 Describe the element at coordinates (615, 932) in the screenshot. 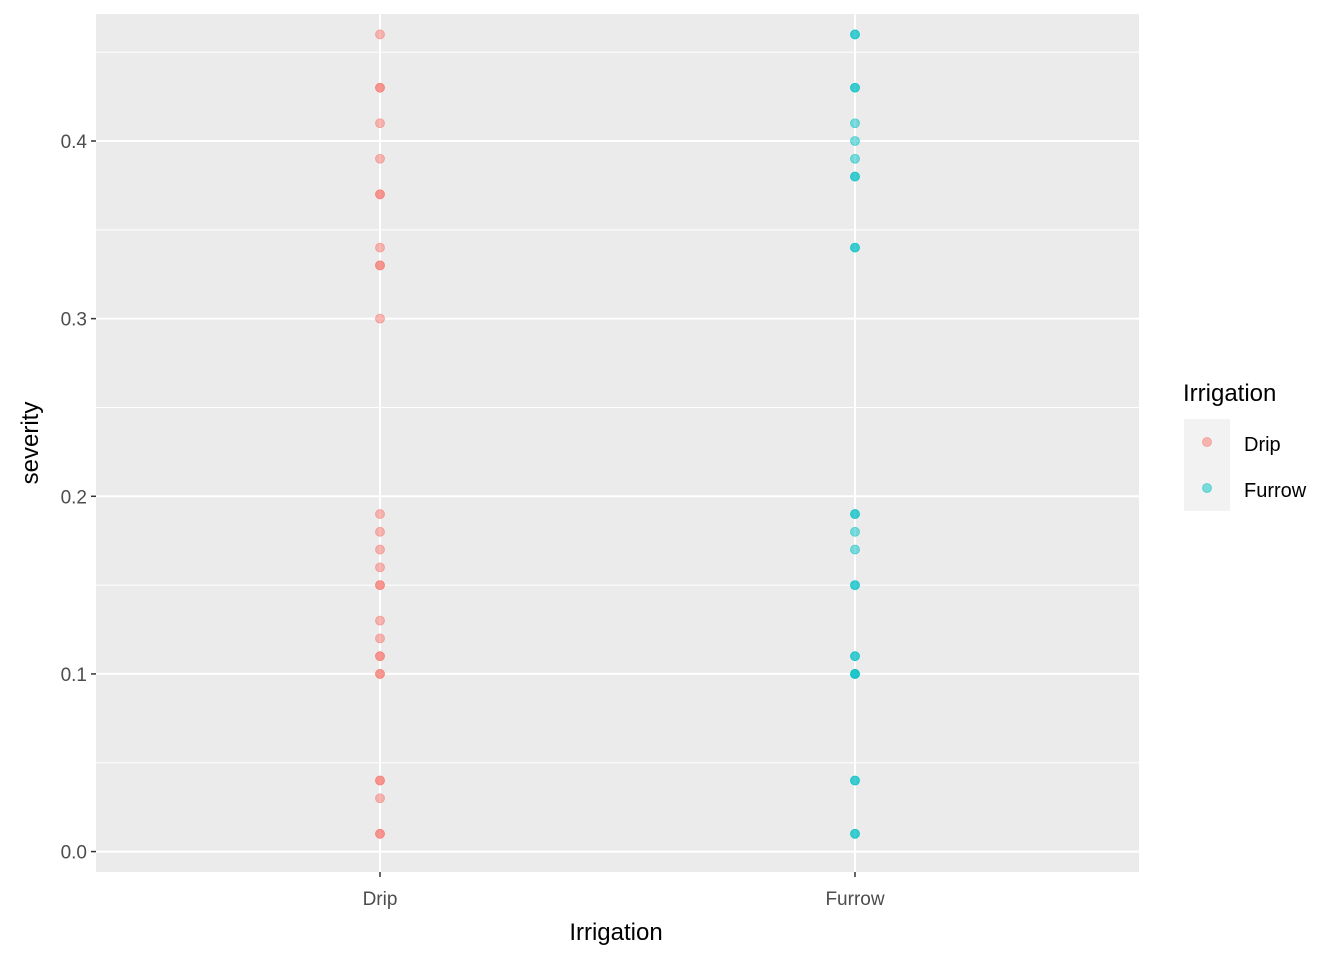

I see `x-axis-title: Irrigation` at that location.